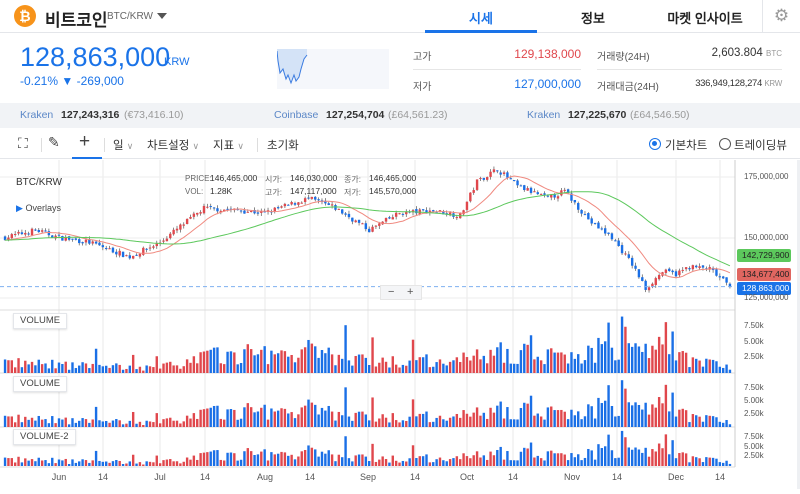 Image resolution: width=800 pixels, height=494 pixels. What do you see at coordinates (391, 292) in the screenshot?
I see `zoom-out-button: −` at bounding box center [391, 292].